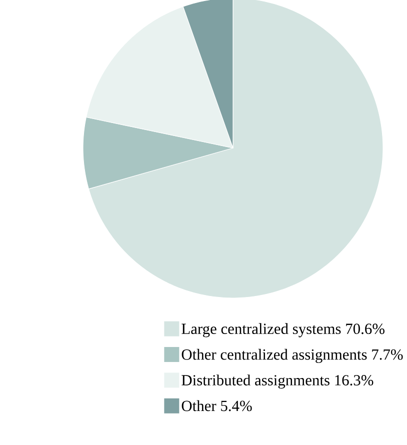 The height and width of the screenshot is (445, 407). I want to click on legend-label: Large centralized systems 70.6%, so click(283, 330).